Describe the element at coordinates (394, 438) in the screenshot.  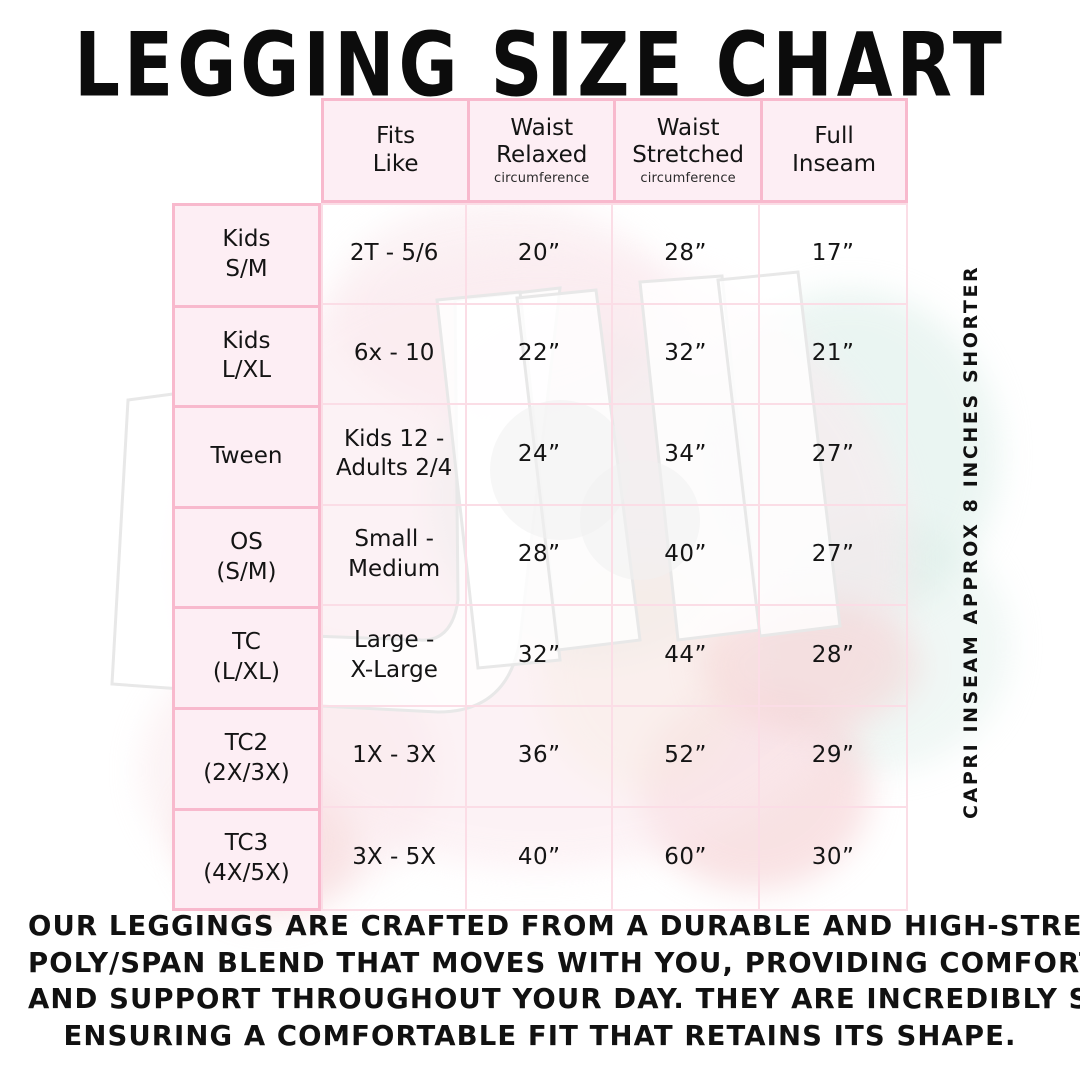
I see `fits-like-line1: Kids 12 -` at that location.